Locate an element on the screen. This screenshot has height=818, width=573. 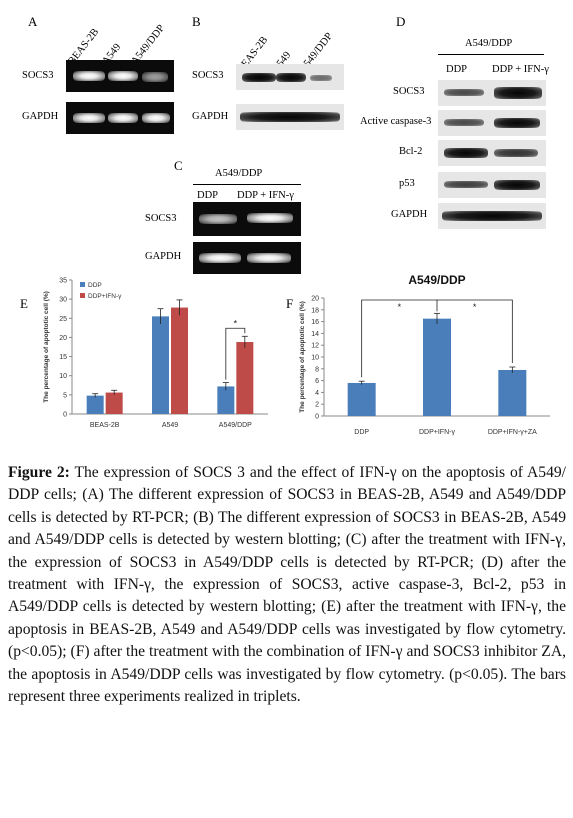
y-tick-label: 6 is located at coordinates (317, 381).